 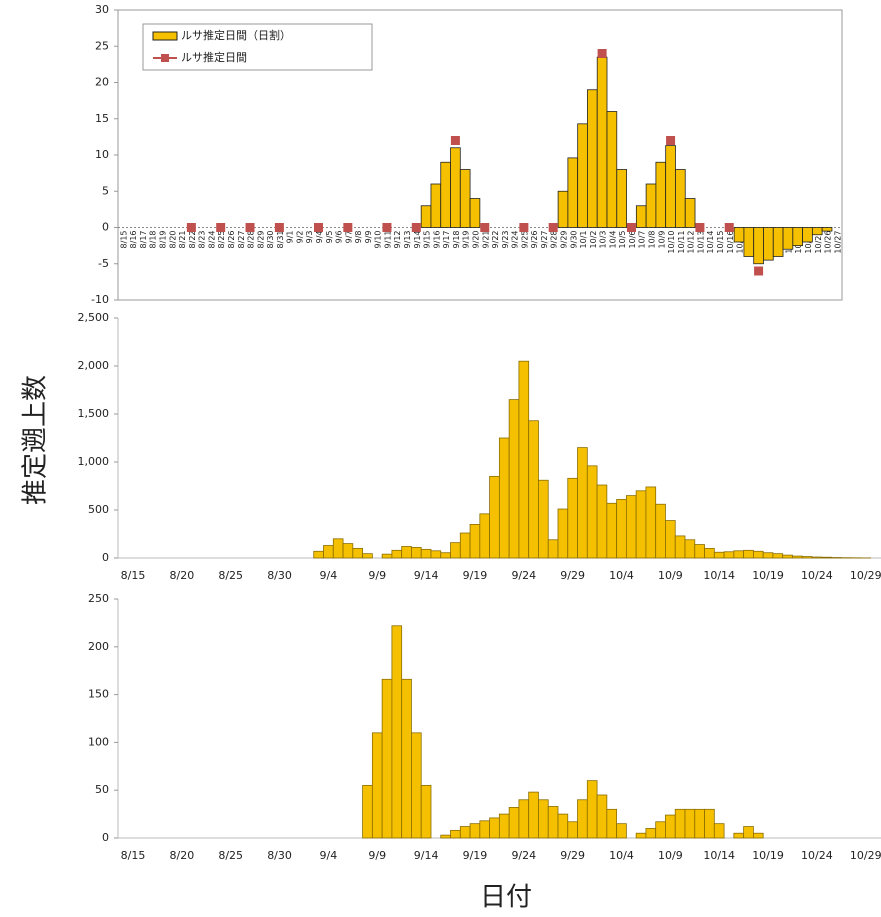 I want to click on x-tick-label: 8/16, so click(x=133, y=240).